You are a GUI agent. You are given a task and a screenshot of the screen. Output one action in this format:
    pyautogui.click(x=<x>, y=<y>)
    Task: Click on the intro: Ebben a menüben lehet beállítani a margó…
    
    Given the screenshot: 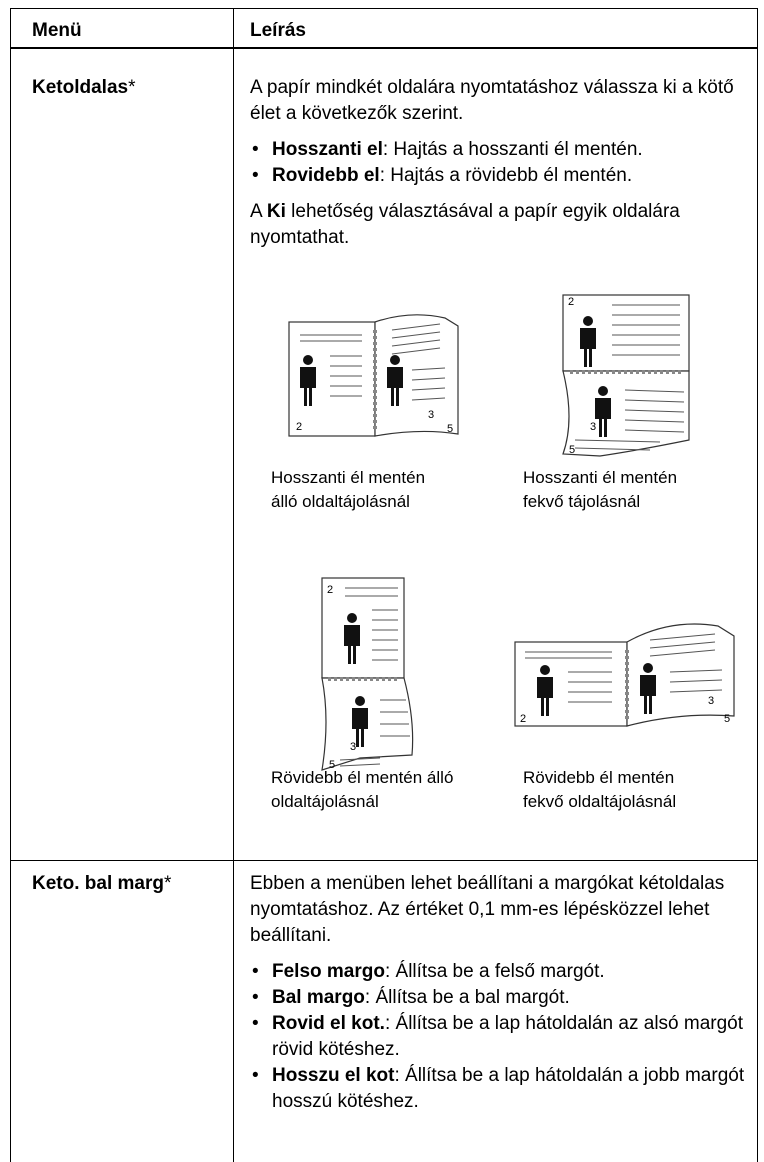 What is the action you would take?
    pyautogui.click(x=487, y=909)
    